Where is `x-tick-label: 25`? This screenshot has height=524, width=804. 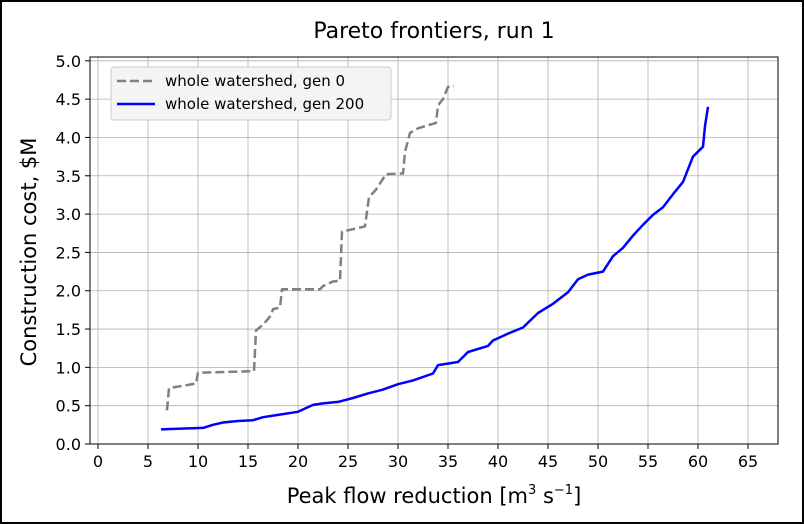 x-tick-label: 25 is located at coordinates (348, 461).